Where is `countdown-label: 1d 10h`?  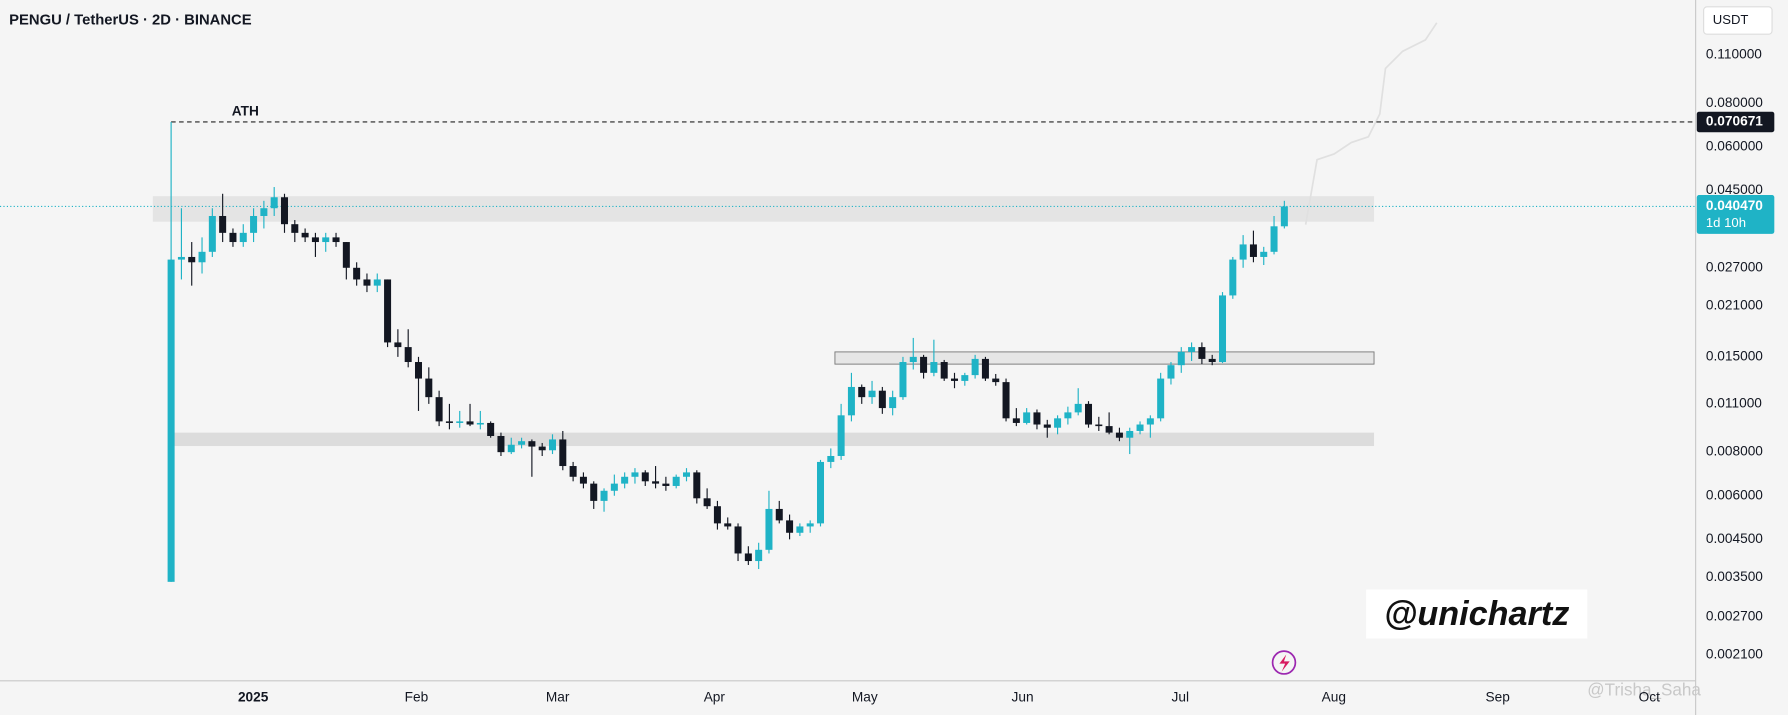
countdown-label: 1d 10h is located at coordinates (1726, 222).